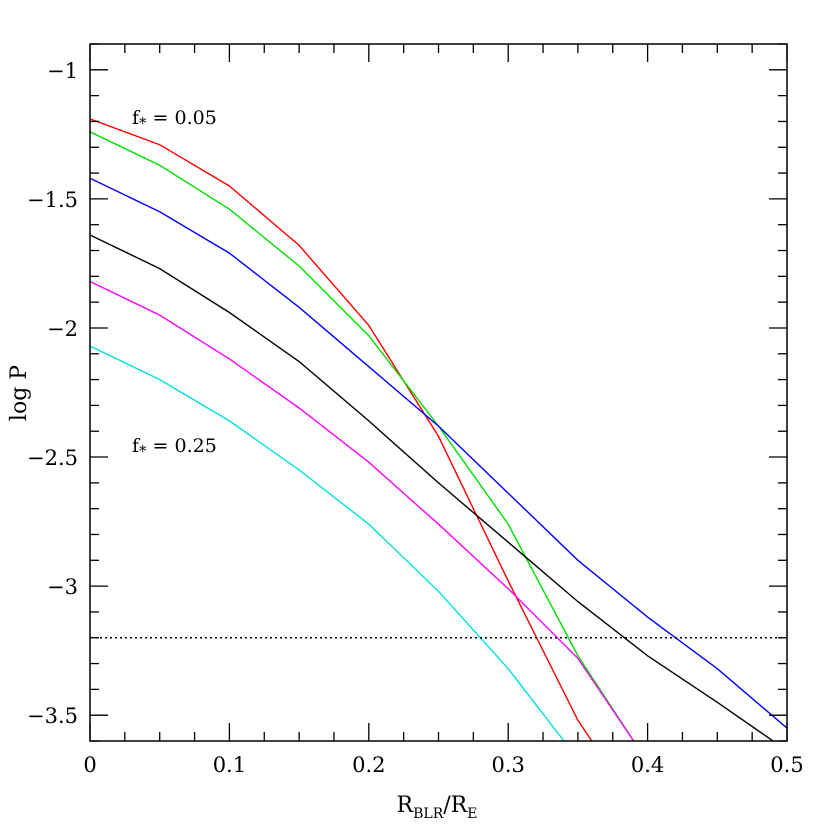 The image size is (830, 830). Describe the element at coordinates (174, 119) in the screenshot. I see `annotation-top: f* = 0.05` at that location.